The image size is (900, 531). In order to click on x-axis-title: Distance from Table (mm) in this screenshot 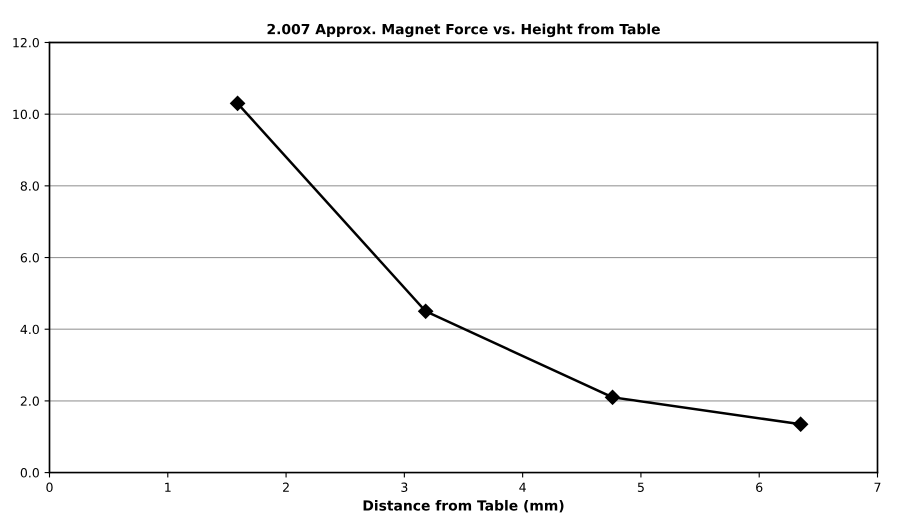, I will do `click(464, 506)`.